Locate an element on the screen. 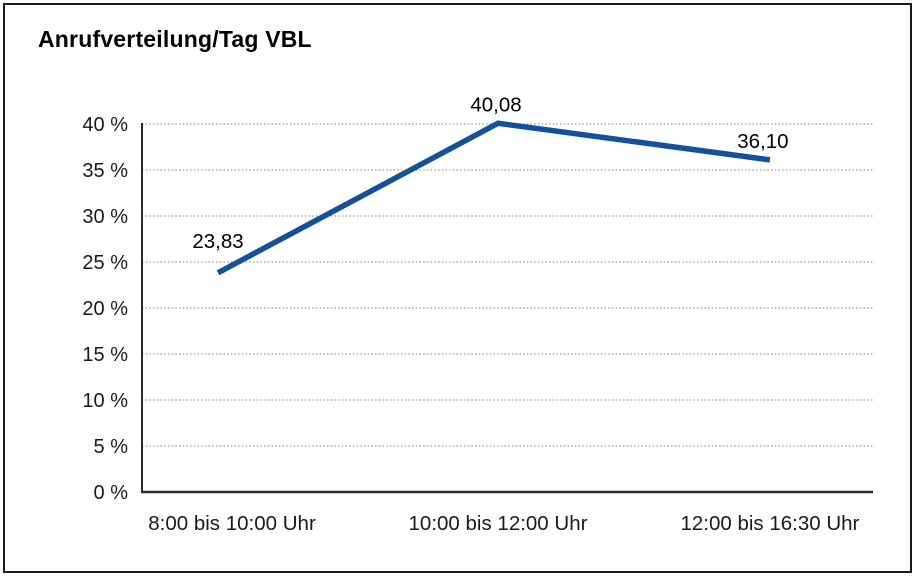 The image size is (915, 576). y-tick-label: 15 % is located at coordinates (105, 355).